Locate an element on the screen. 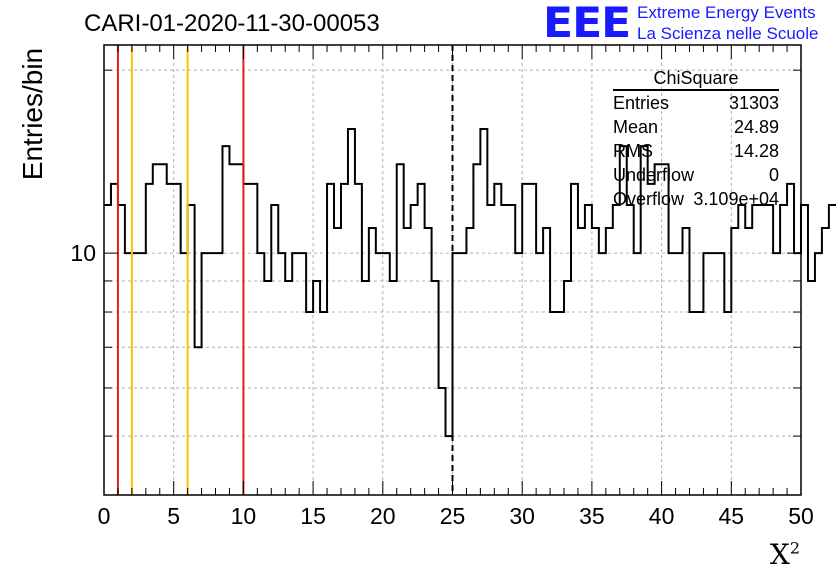  x-tick-label: 10 is located at coordinates (244, 516).